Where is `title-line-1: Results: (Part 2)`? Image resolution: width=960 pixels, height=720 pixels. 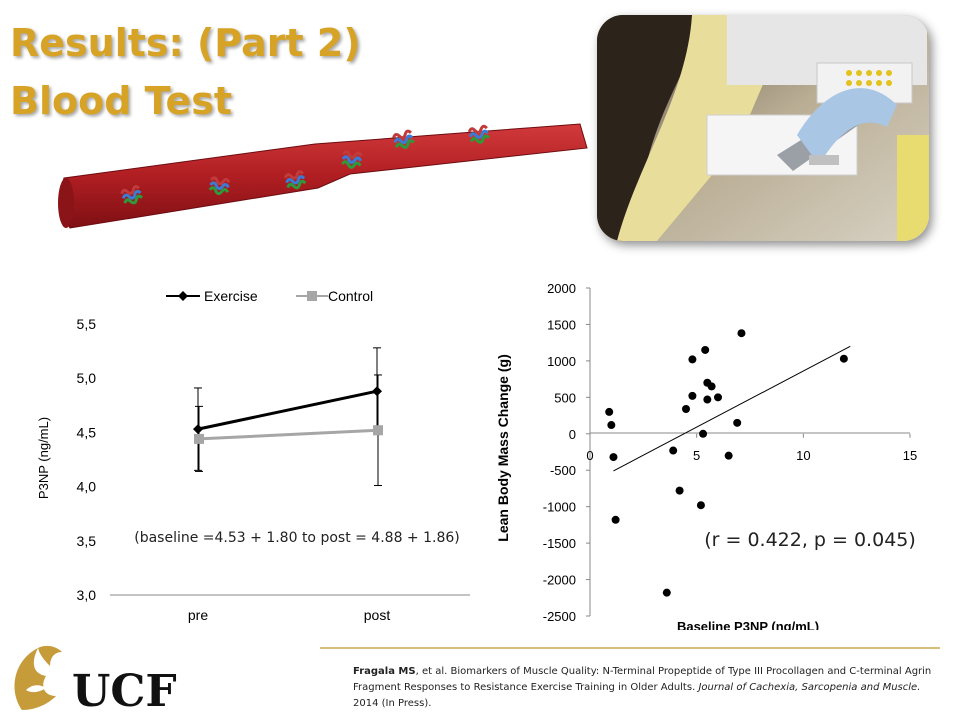 title-line-1: Results: (Part 2) is located at coordinates (185, 43).